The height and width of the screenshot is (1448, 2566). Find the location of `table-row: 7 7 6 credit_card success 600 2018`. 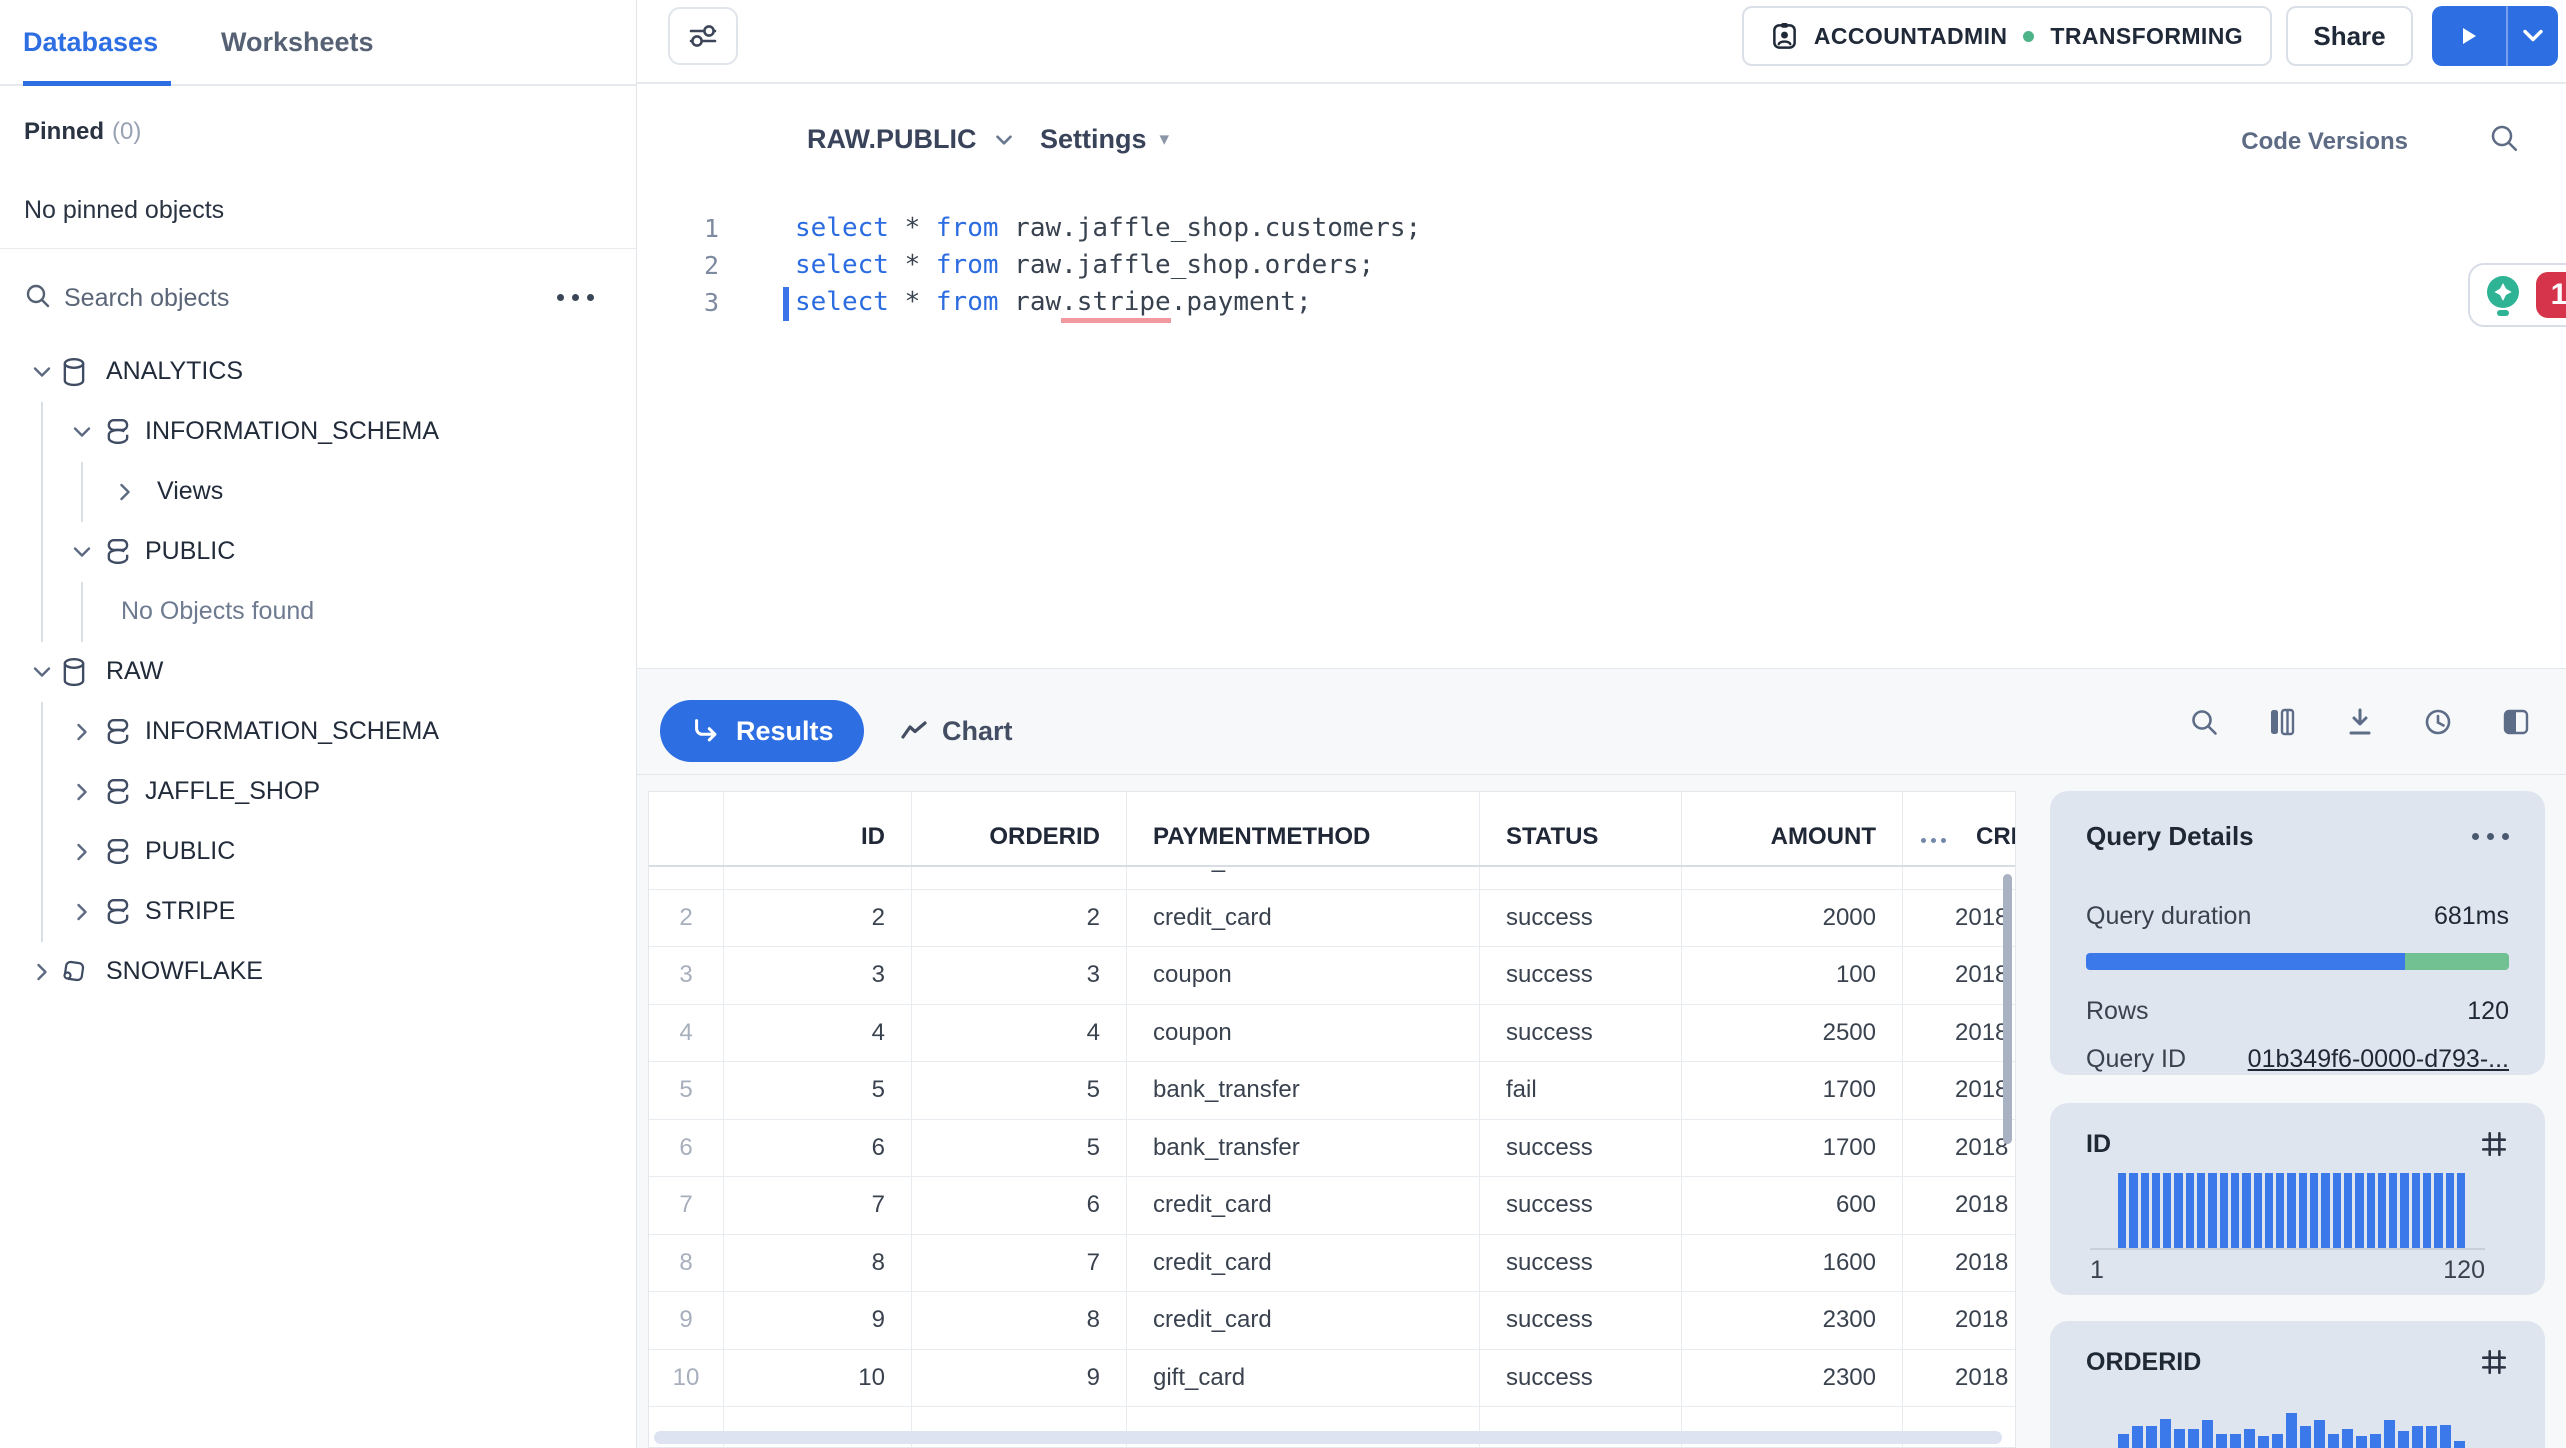

table-row: 7 7 6 credit_card success 600 2018 is located at coordinates (1332, 1206).